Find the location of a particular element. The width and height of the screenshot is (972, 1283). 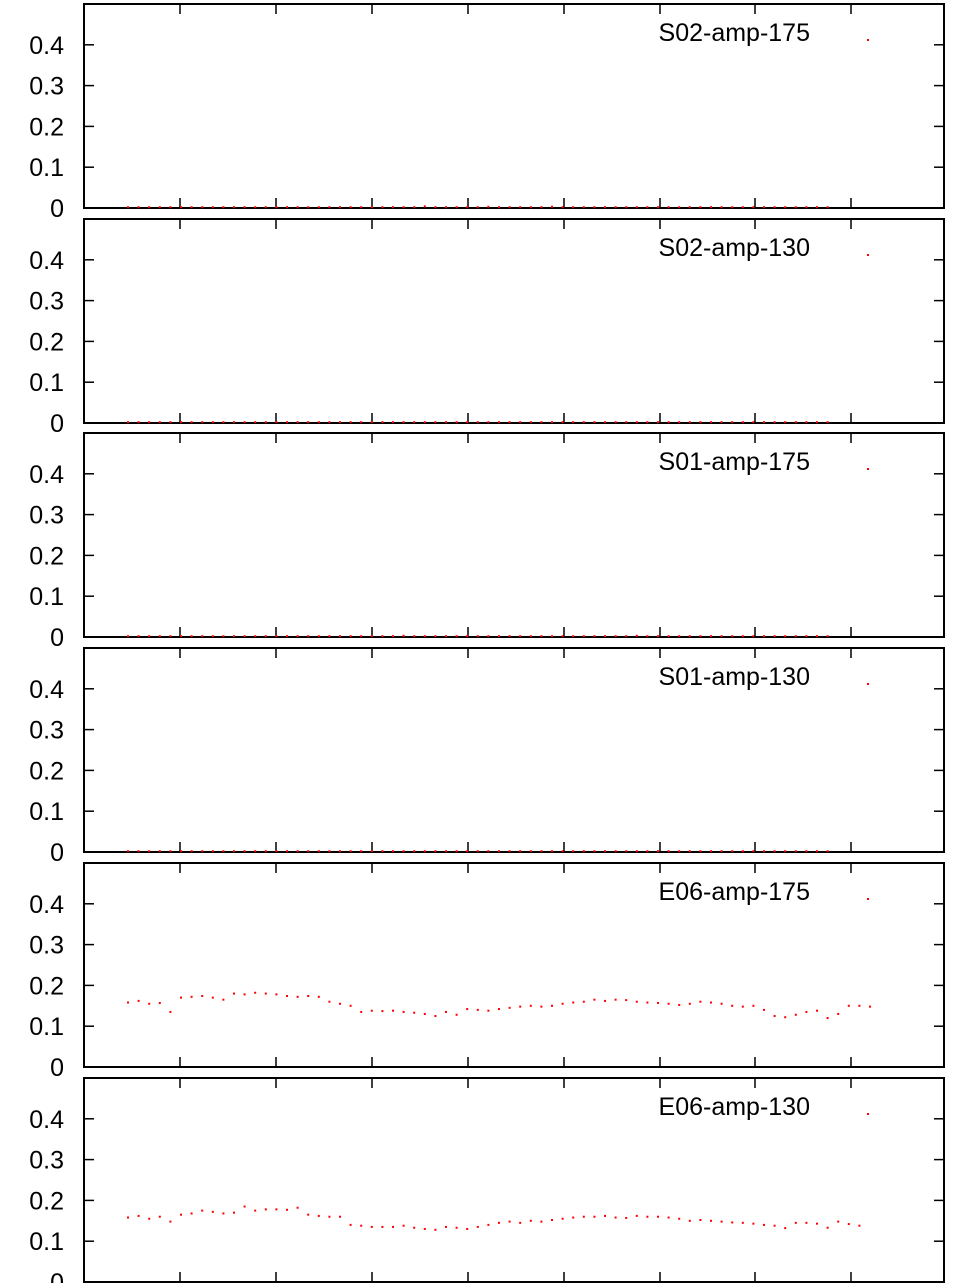

y-tick-label: 0.3 is located at coordinates (46, 302).